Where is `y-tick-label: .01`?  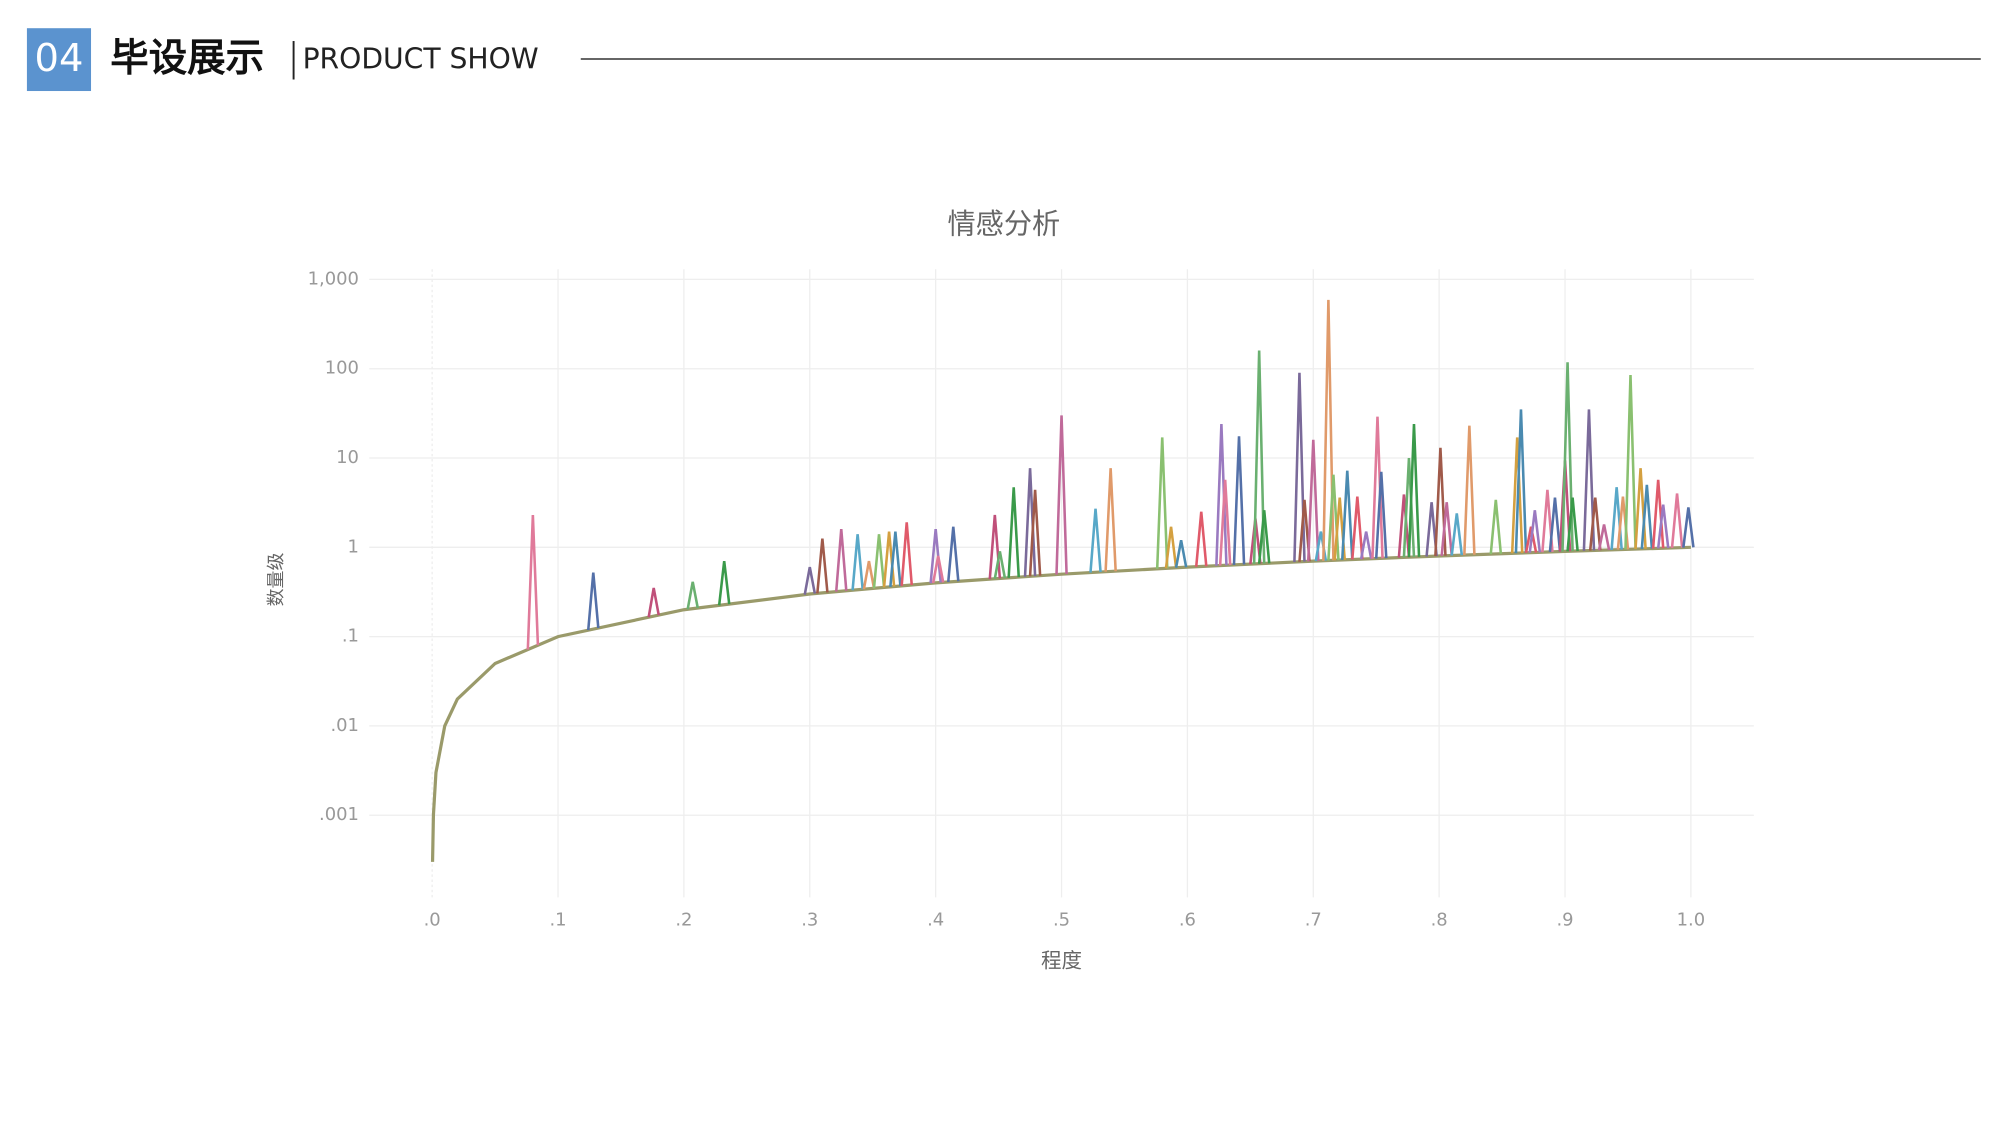
y-tick-label: .01 is located at coordinates (344, 725).